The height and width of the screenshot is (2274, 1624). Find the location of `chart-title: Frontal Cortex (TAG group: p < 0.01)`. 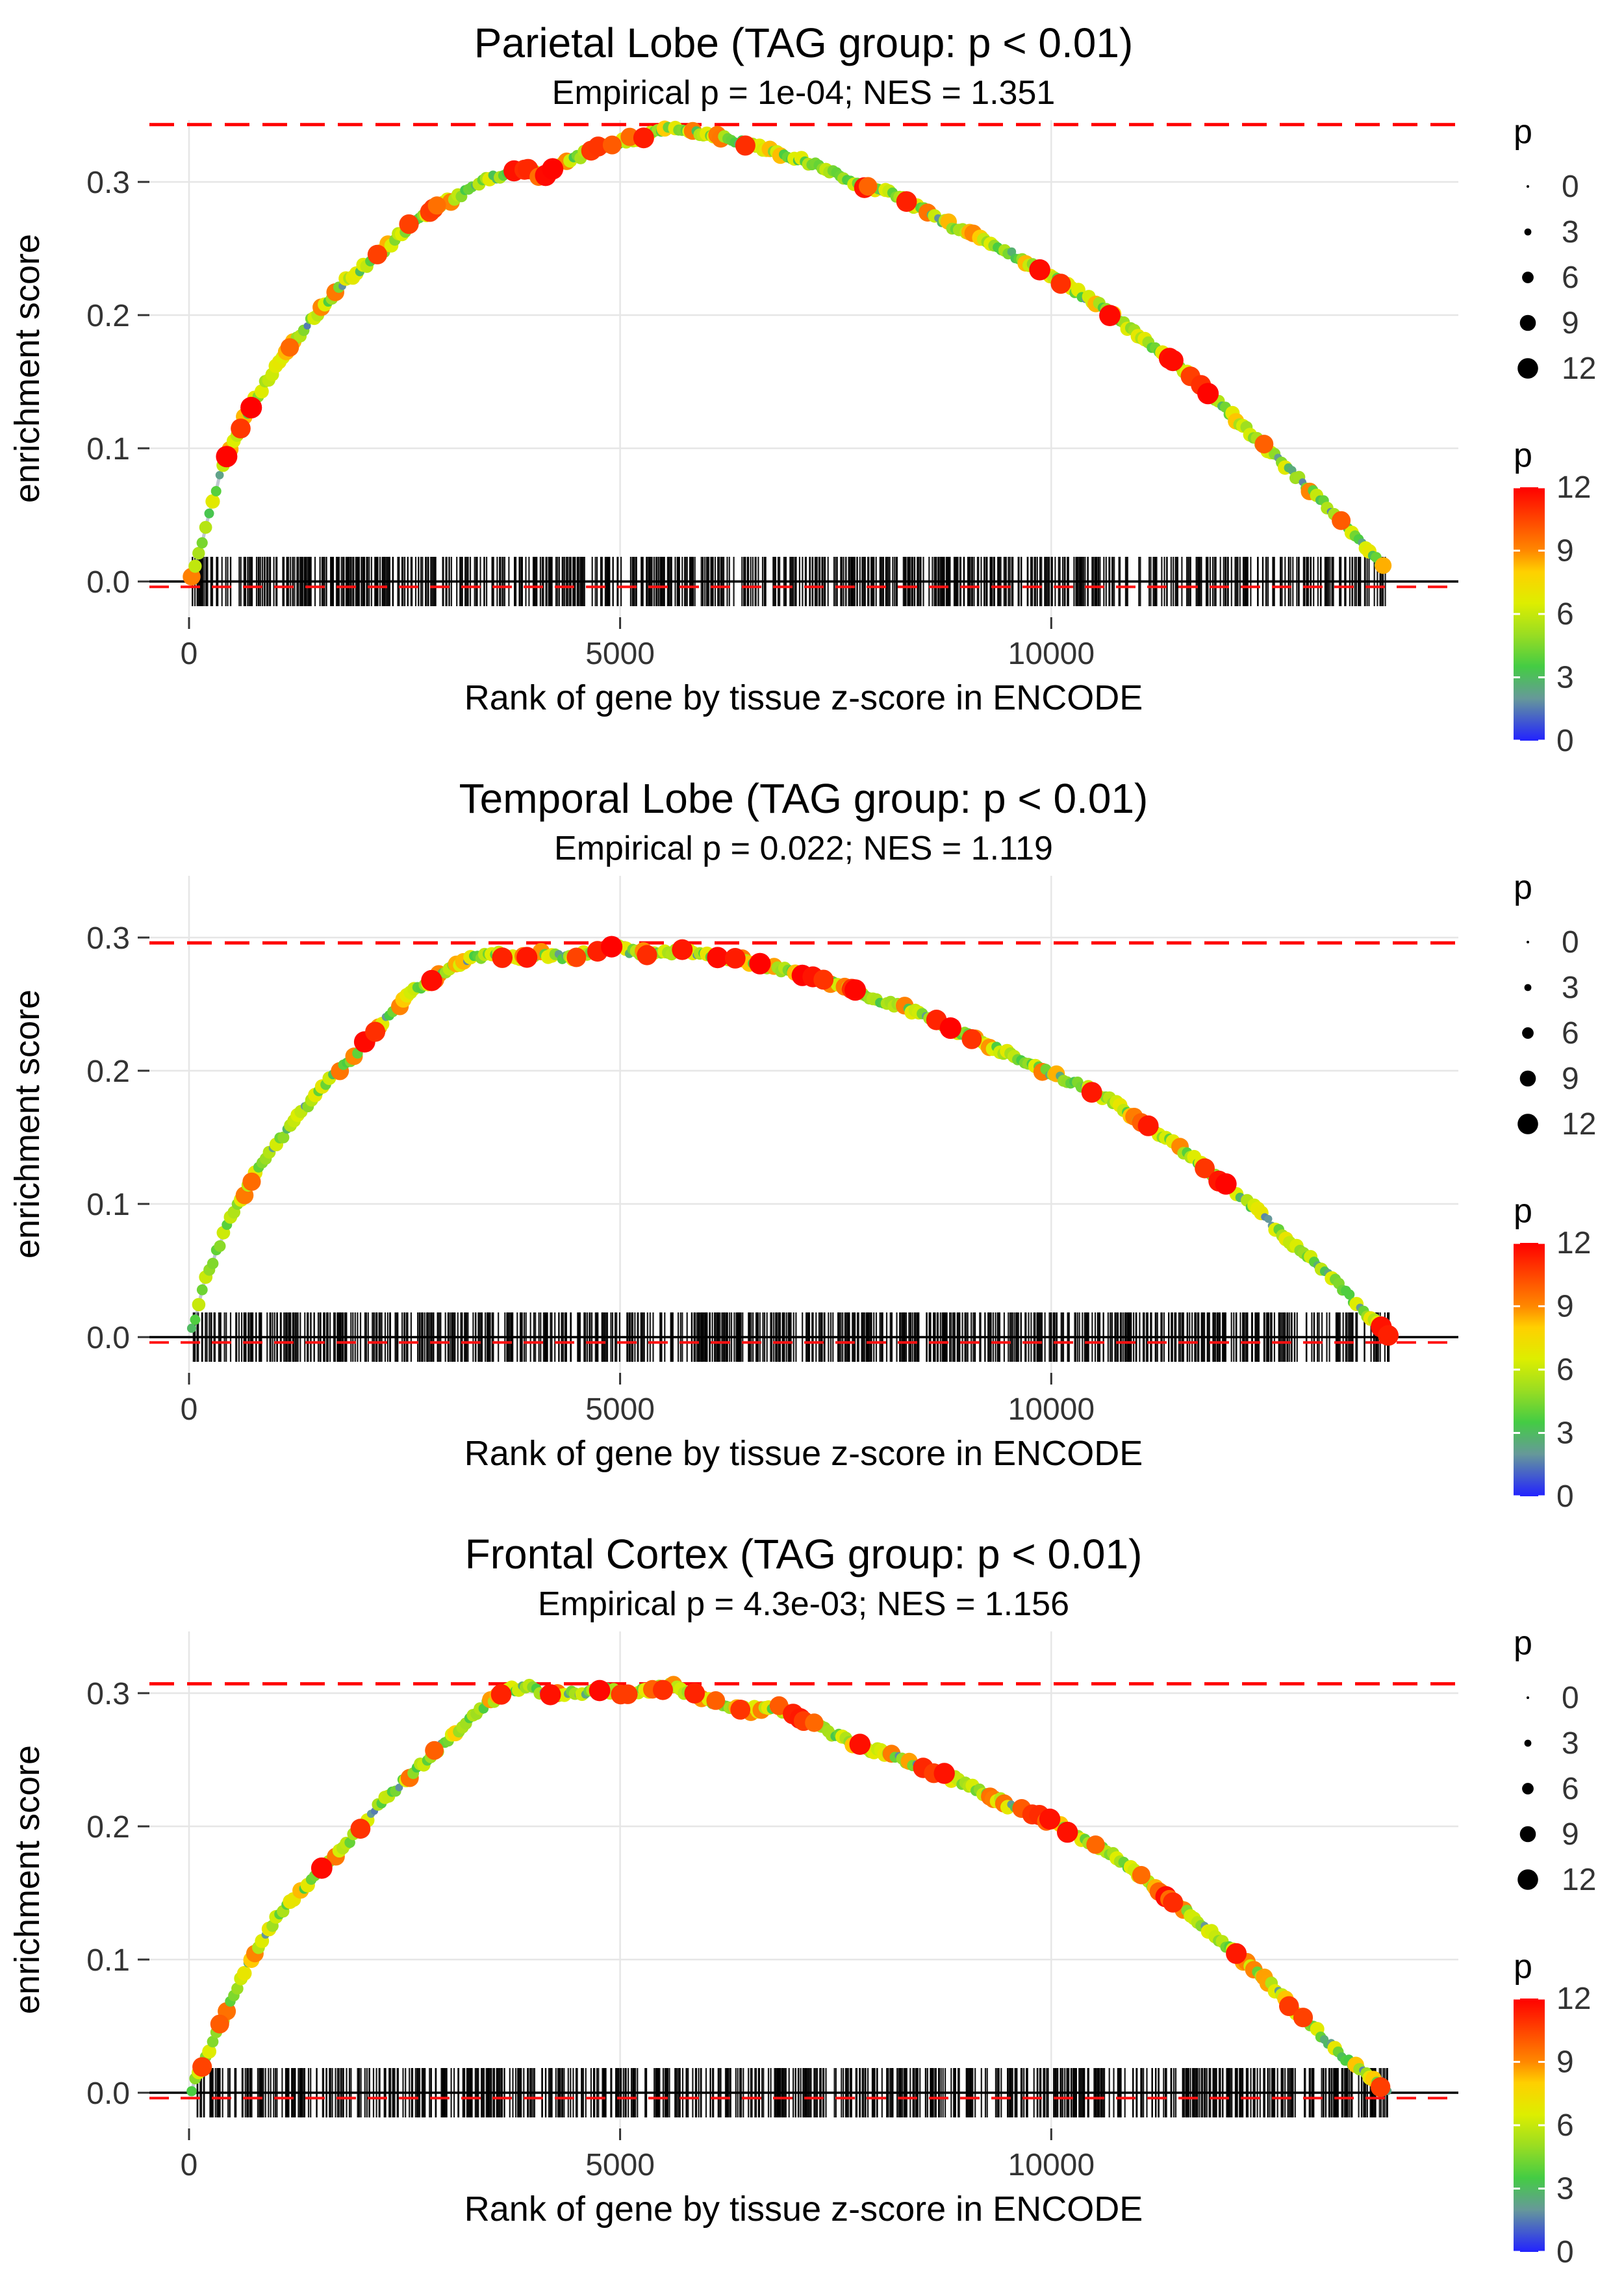

chart-title: Frontal Cortex (TAG group: p < 0.01) is located at coordinates (803, 1554).